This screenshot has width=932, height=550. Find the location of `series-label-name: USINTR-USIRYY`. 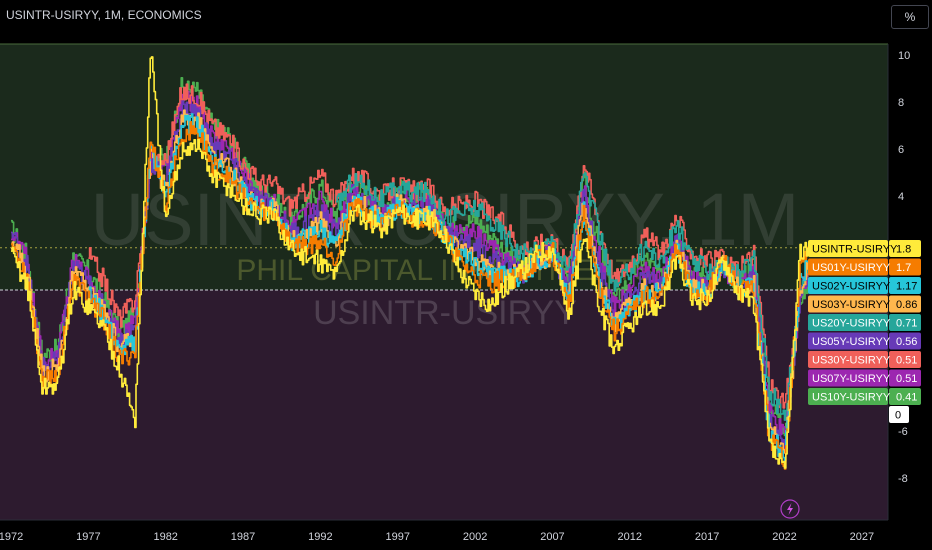

series-label-name: USINTR-USIRYY is located at coordinates (855, 250).